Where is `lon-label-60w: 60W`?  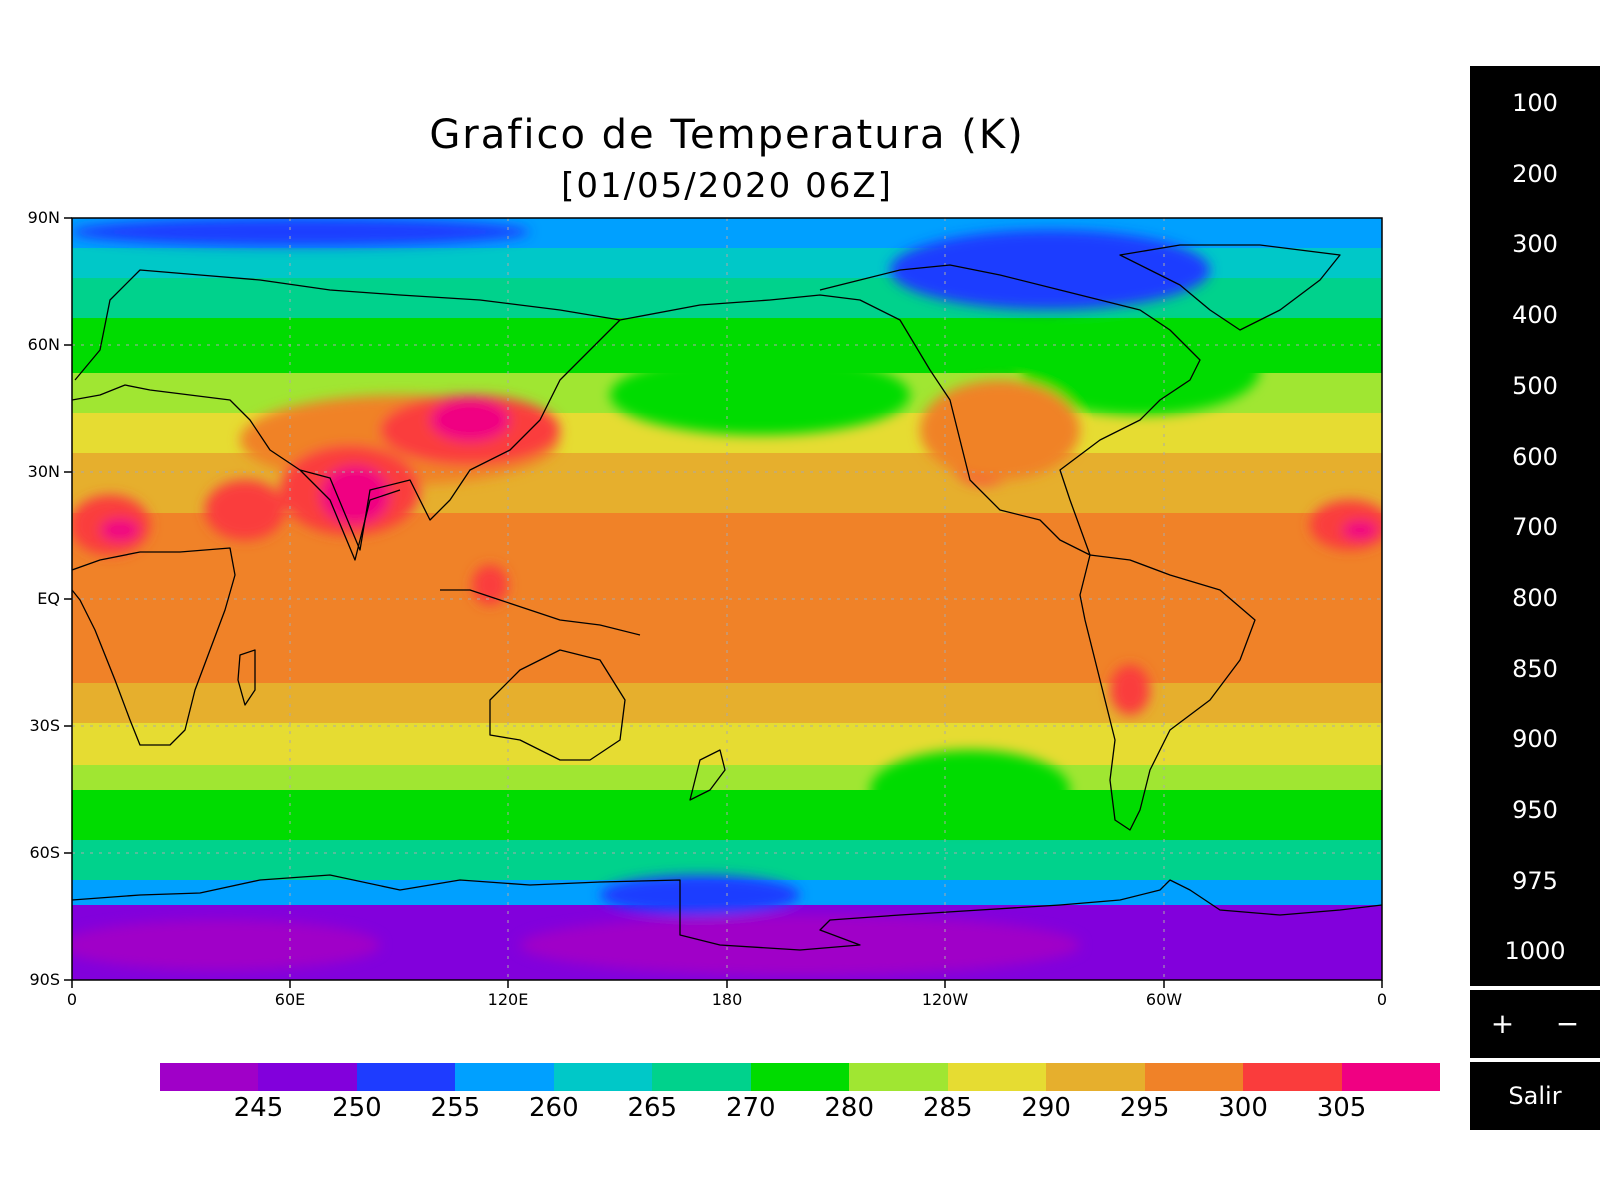 lon-label-60w: 60W is located at coordinates (1164, 999).